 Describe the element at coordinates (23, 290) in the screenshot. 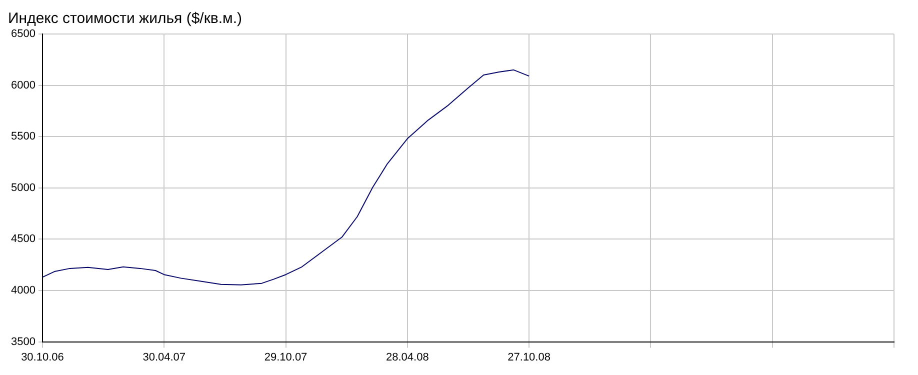

I see `y-tick-label: 4000` at that location.